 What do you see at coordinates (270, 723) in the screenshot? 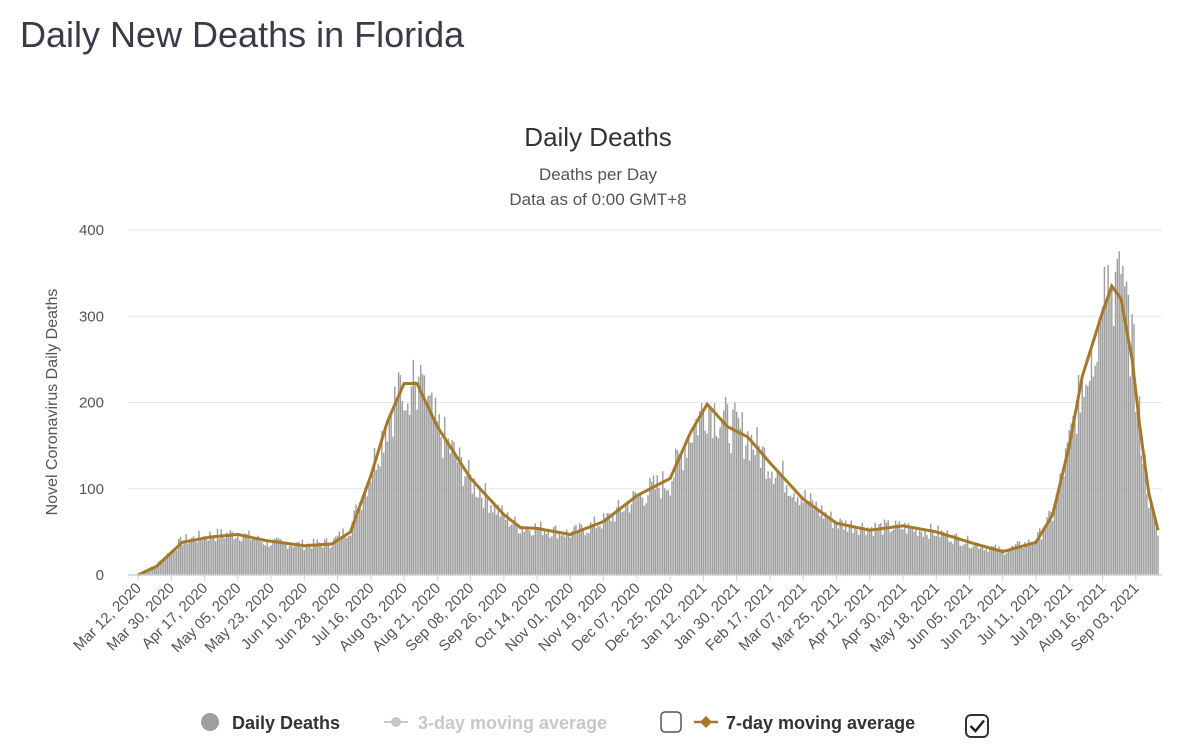
I see `legend-item-daily-deaths: Daily Deaths` at bounding box center [270, 723].